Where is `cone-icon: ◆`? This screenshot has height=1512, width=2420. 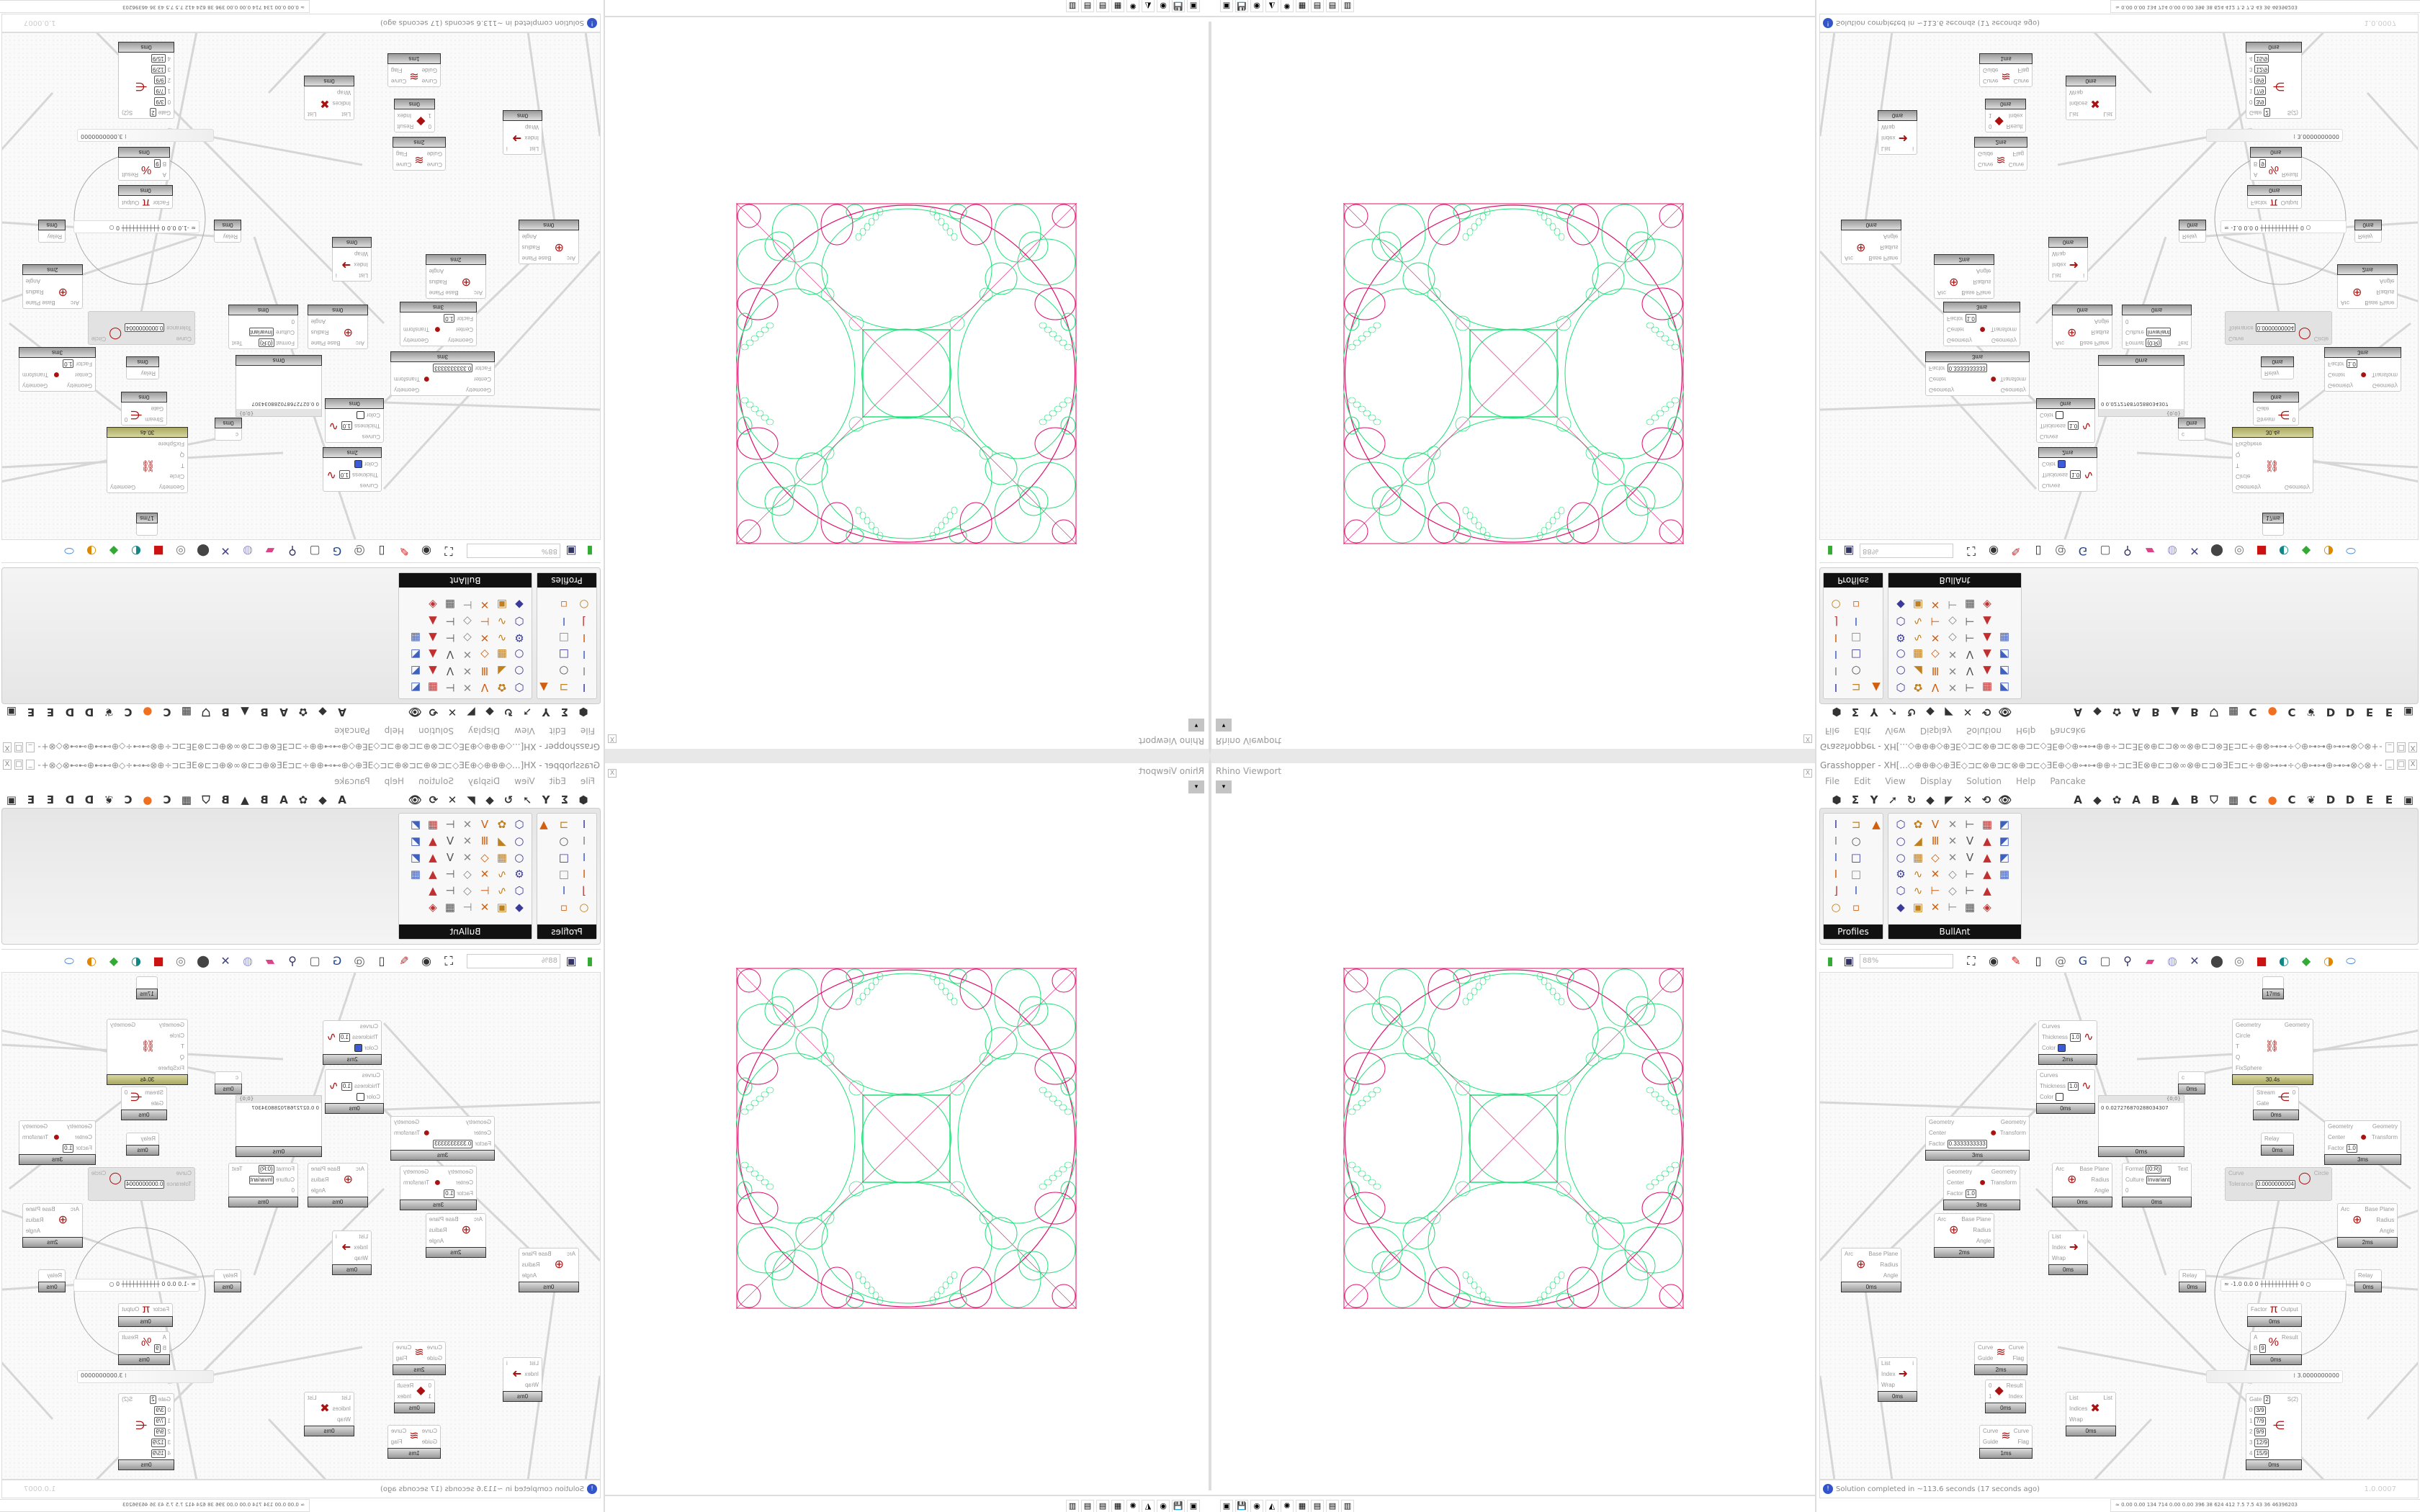
cone-icon: ◆ is located at coordinates (114, 961).